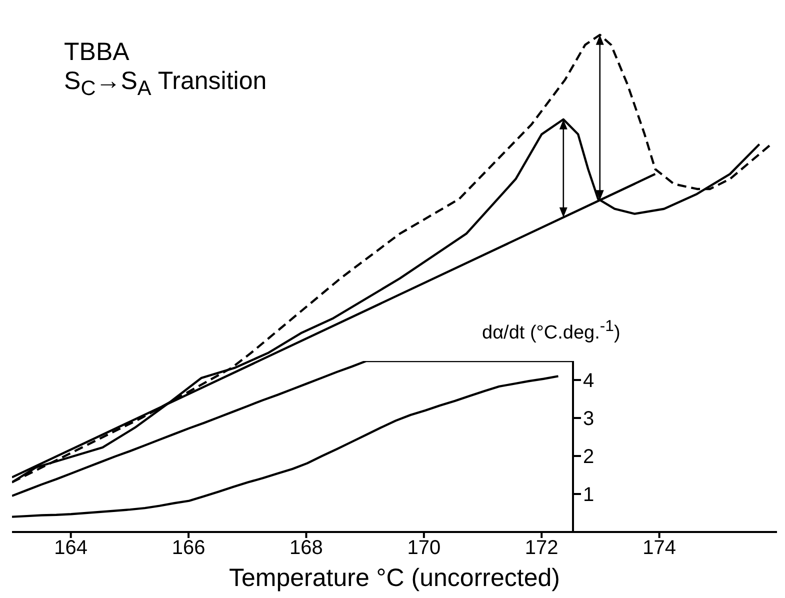  Describe the element at coordinates (588, 381) in the screenshot. I see `y-tick-label: 4` at that location.